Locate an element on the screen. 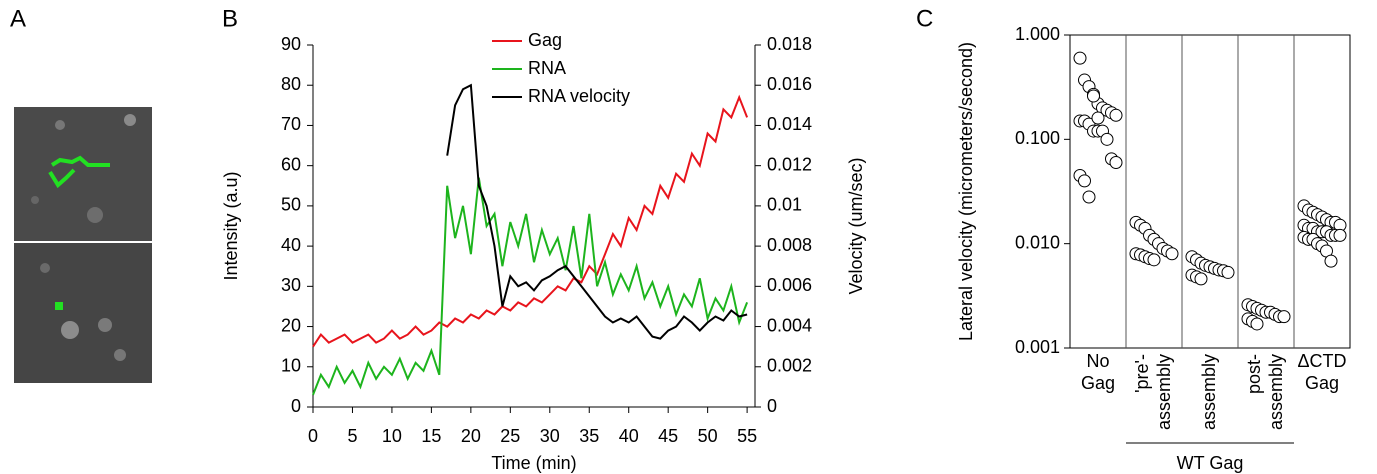  panel-label: A is located at coordinates (18, 18).